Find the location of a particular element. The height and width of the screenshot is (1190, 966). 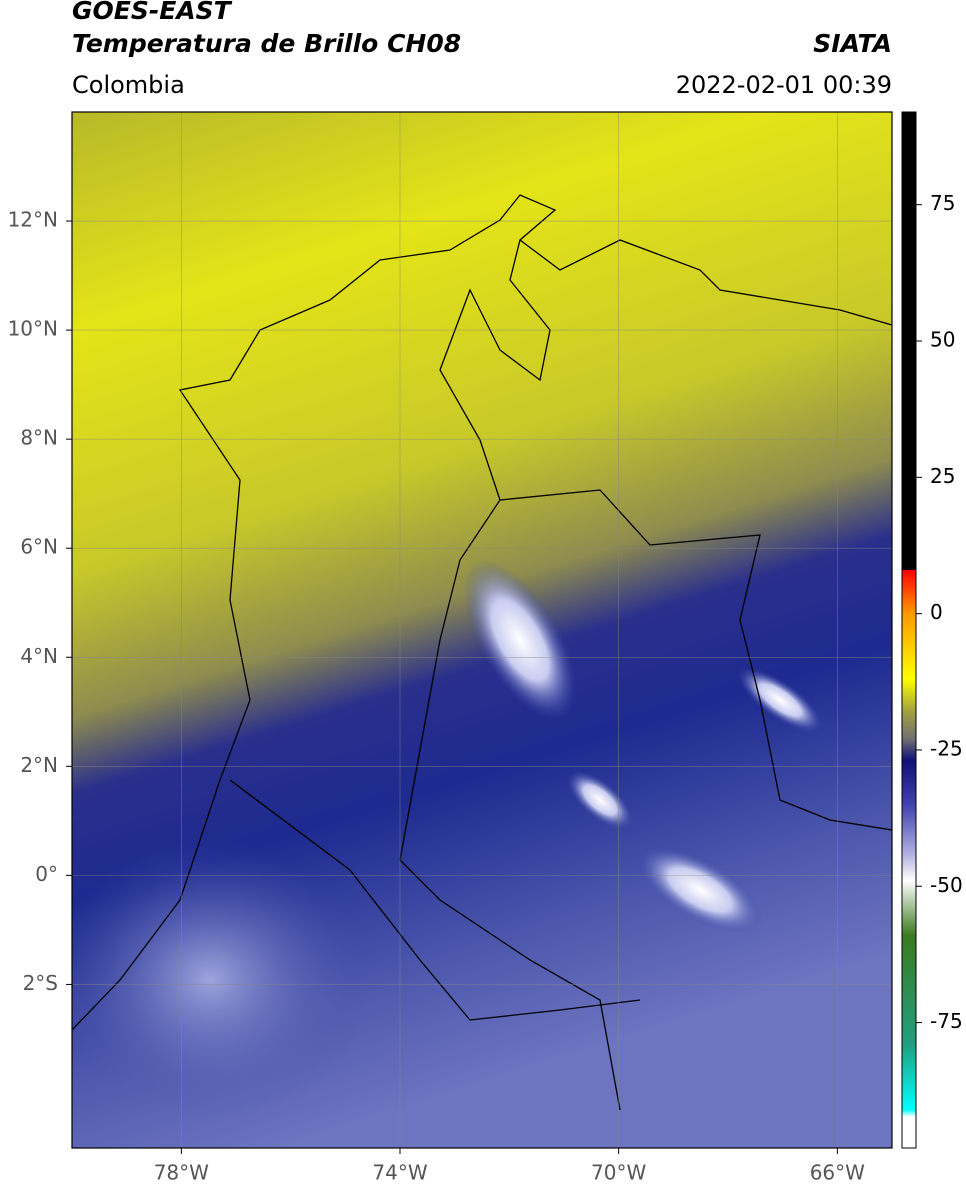

colorbar-tick-label: -50 is located at coordinates (946, 885).